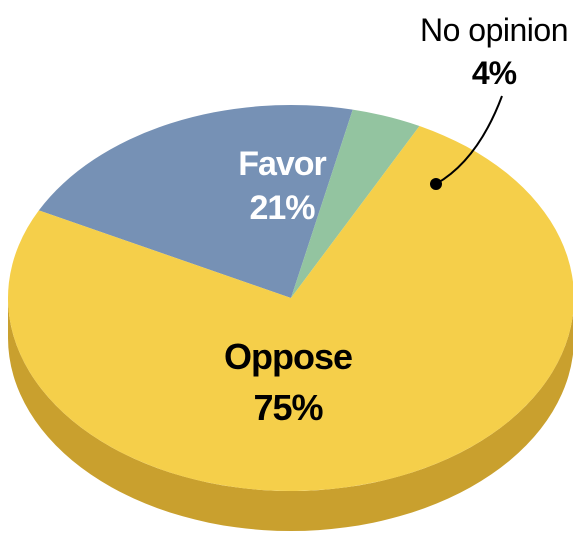 This screenshot has height=553, width=573. Describe the element at coordinates (494, 30) in the screenshot. I see `no-opinion-name-label: No opinion` at that location.